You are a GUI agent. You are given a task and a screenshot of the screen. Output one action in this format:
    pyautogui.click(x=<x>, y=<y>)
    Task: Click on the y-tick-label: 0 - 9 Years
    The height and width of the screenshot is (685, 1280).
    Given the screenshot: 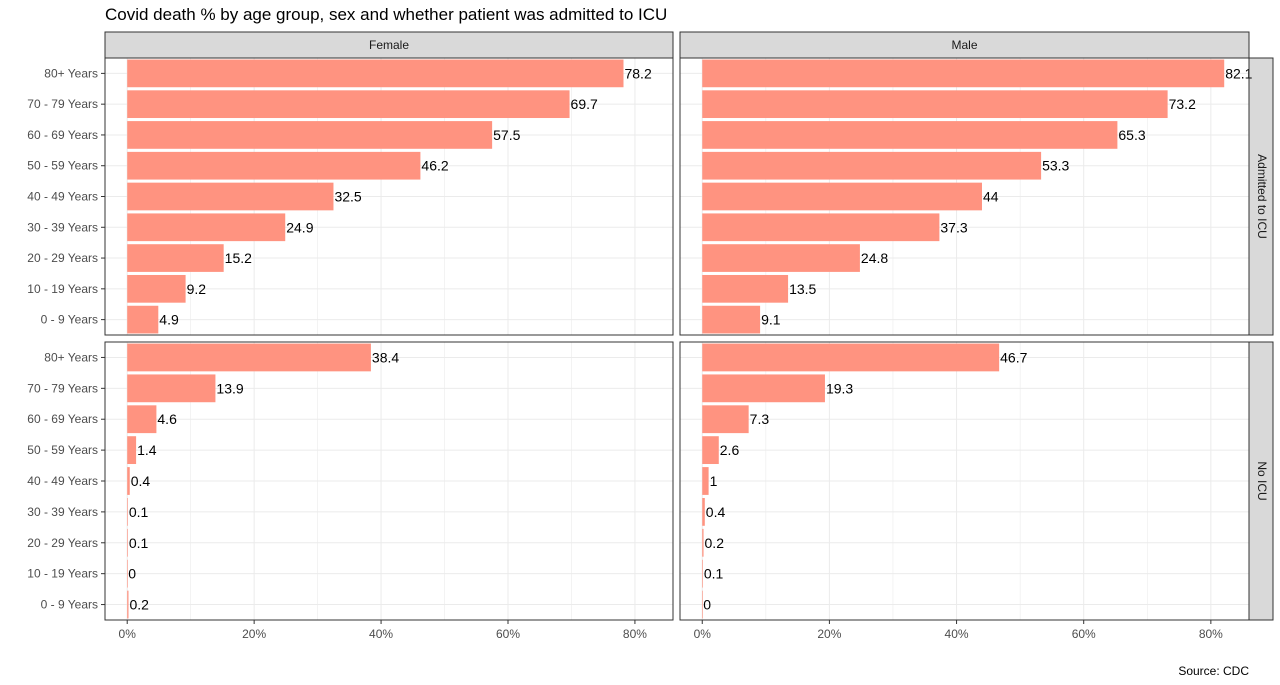 What is the action you would take?
    pyautogui.click(x=69, y=605)
    